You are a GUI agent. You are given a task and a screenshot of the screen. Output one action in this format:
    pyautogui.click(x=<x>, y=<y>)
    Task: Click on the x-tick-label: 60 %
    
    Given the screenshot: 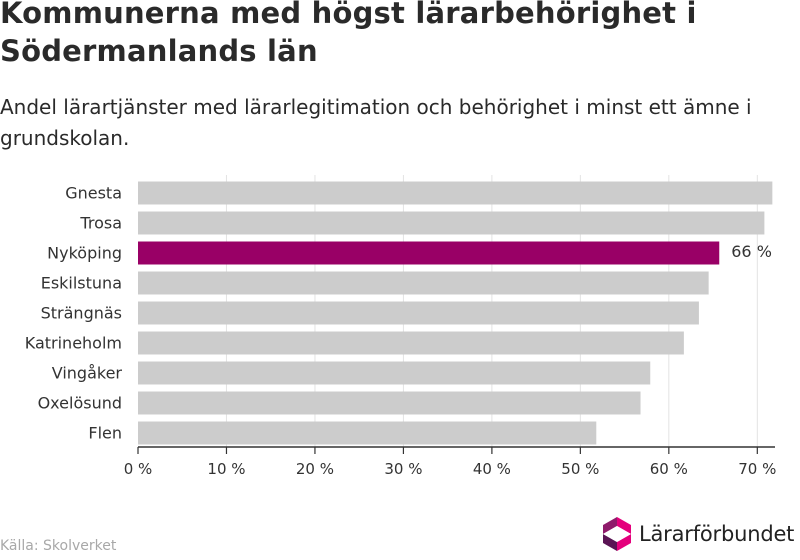 What is the action you would take?
    pyautogui.click(x=669, y=469)
    